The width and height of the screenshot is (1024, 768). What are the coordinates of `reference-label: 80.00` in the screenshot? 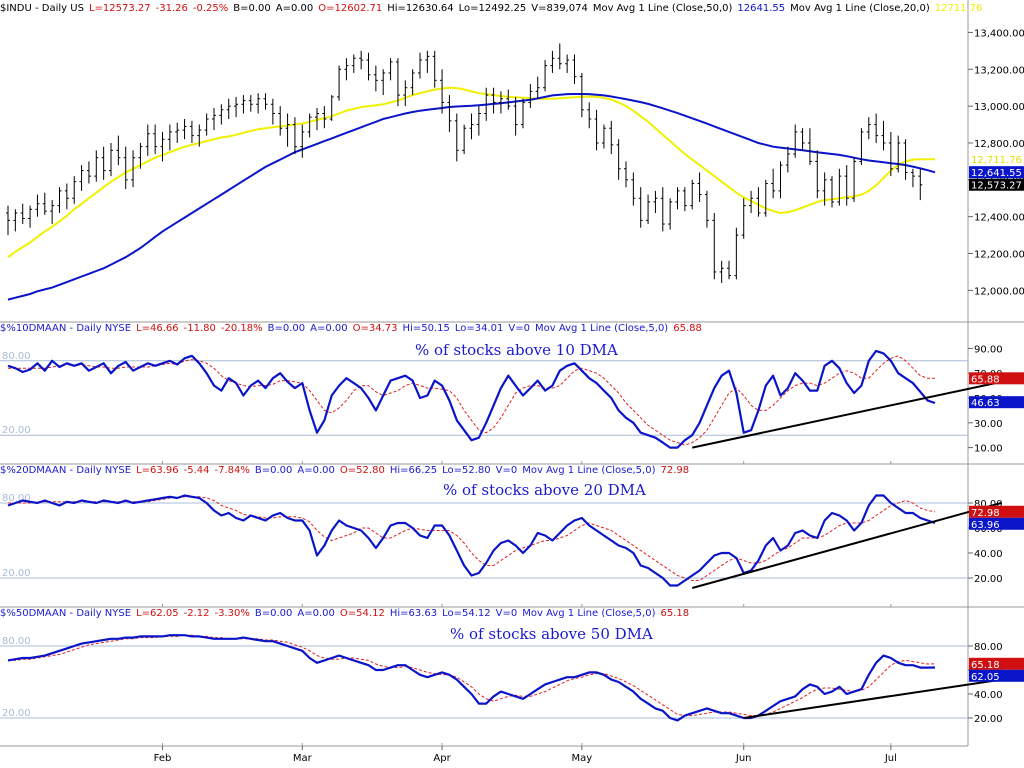 It's located at (16, 641).